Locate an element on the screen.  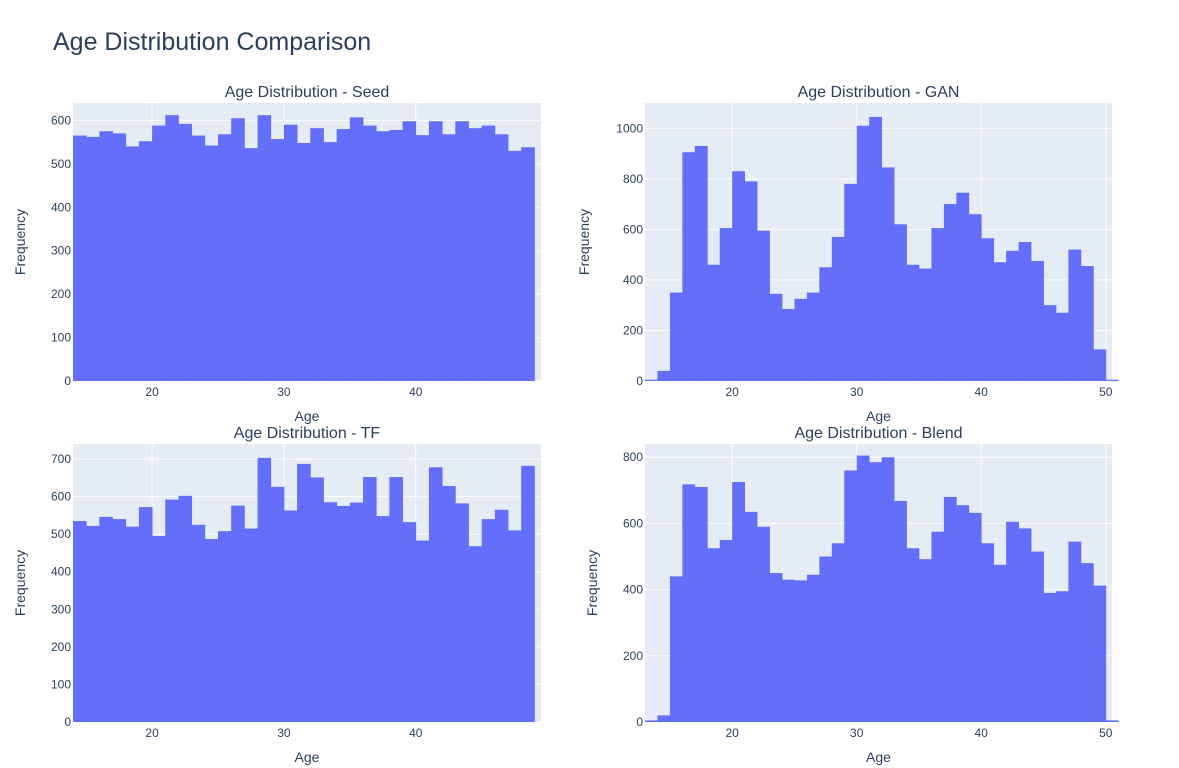
x-axis-title: Age is located at coordinates (307, 416).